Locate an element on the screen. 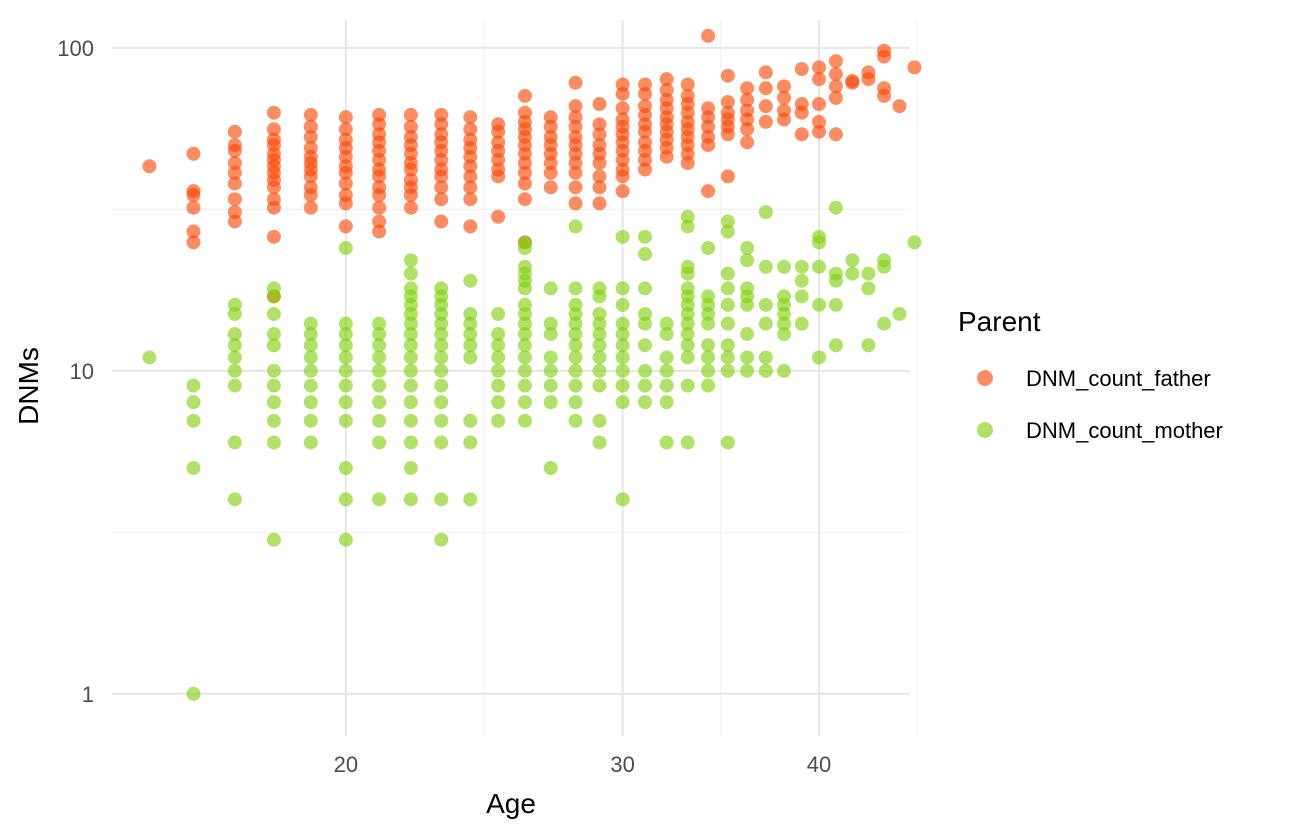 The image size is (1289, 836). legend-key is located at coordinates (985, 378).